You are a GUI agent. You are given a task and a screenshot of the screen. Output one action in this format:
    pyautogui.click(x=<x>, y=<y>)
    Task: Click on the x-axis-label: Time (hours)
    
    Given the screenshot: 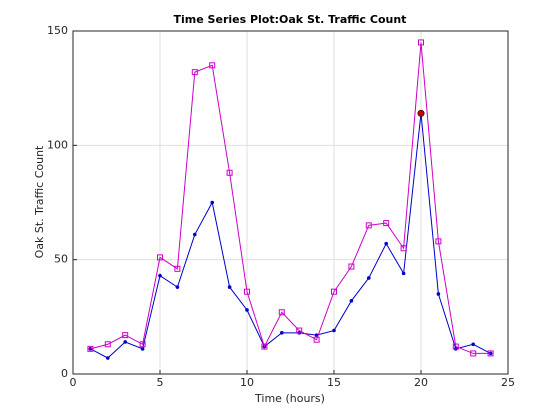 What is the action you would take?
    pyautogui.click(x=289, y=398)
    